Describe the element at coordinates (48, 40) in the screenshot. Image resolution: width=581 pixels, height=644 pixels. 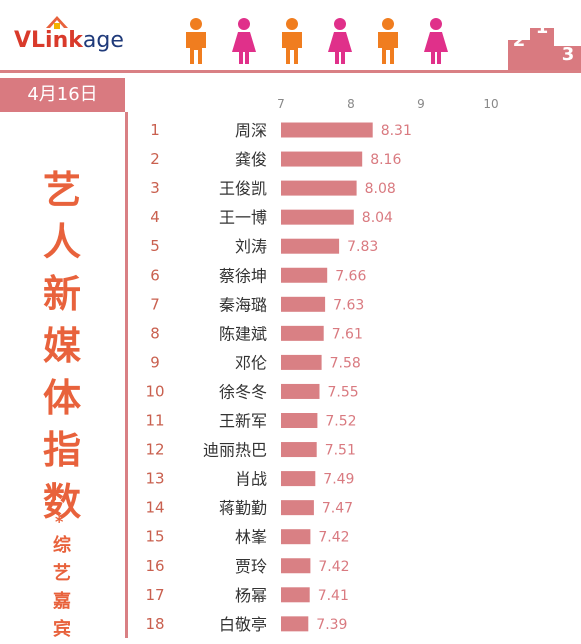
I see `logo-prefix: VLink` at that location.